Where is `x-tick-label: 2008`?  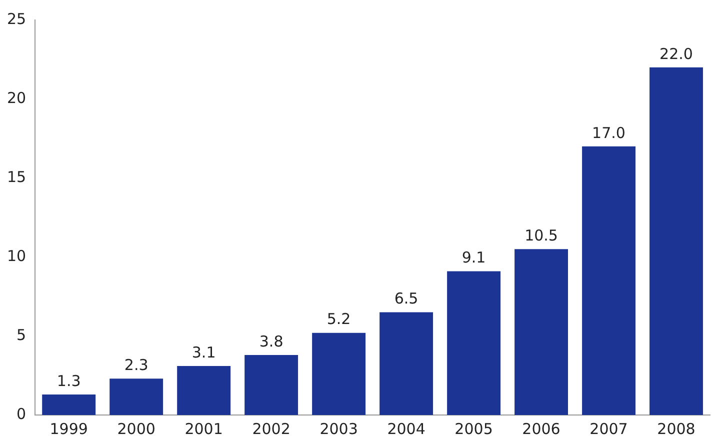
x-tick-label: 2008 is located at coordinates (676, 429).